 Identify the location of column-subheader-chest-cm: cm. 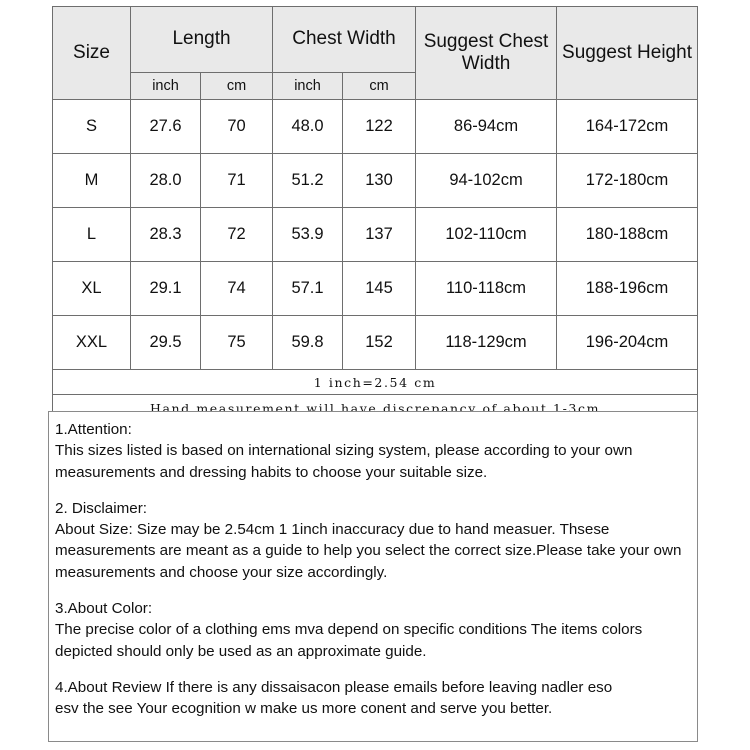
(379, 86).